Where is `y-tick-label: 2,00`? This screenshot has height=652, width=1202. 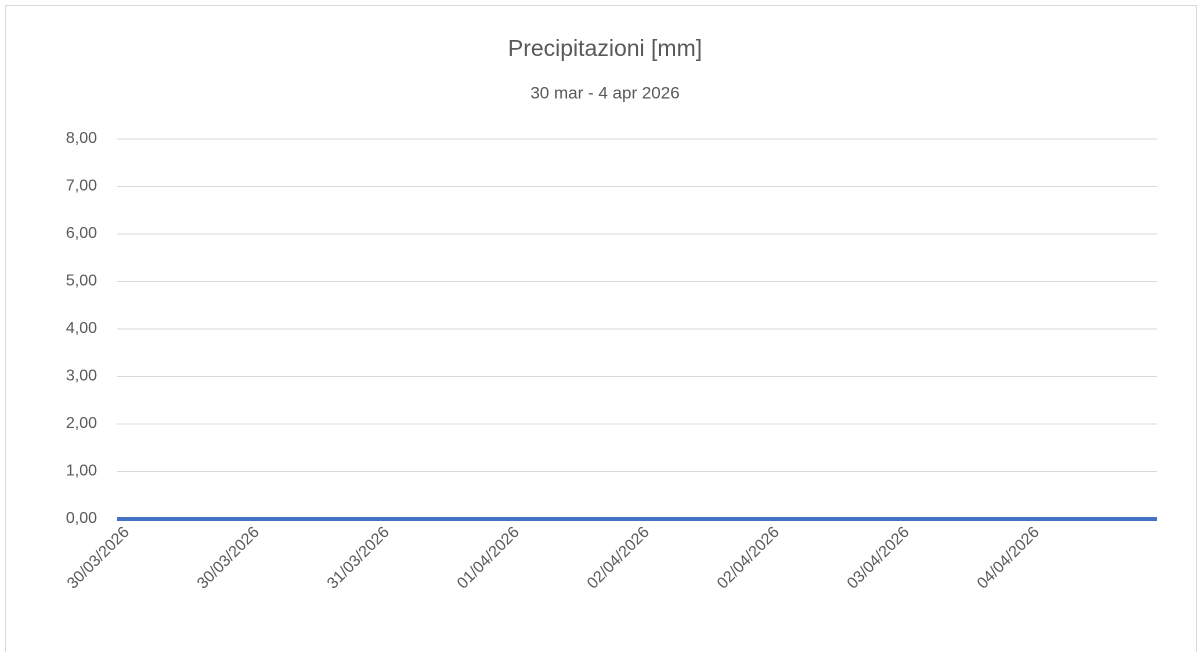
y-tick-label: 2,00 is located at coordinates (81, 423).